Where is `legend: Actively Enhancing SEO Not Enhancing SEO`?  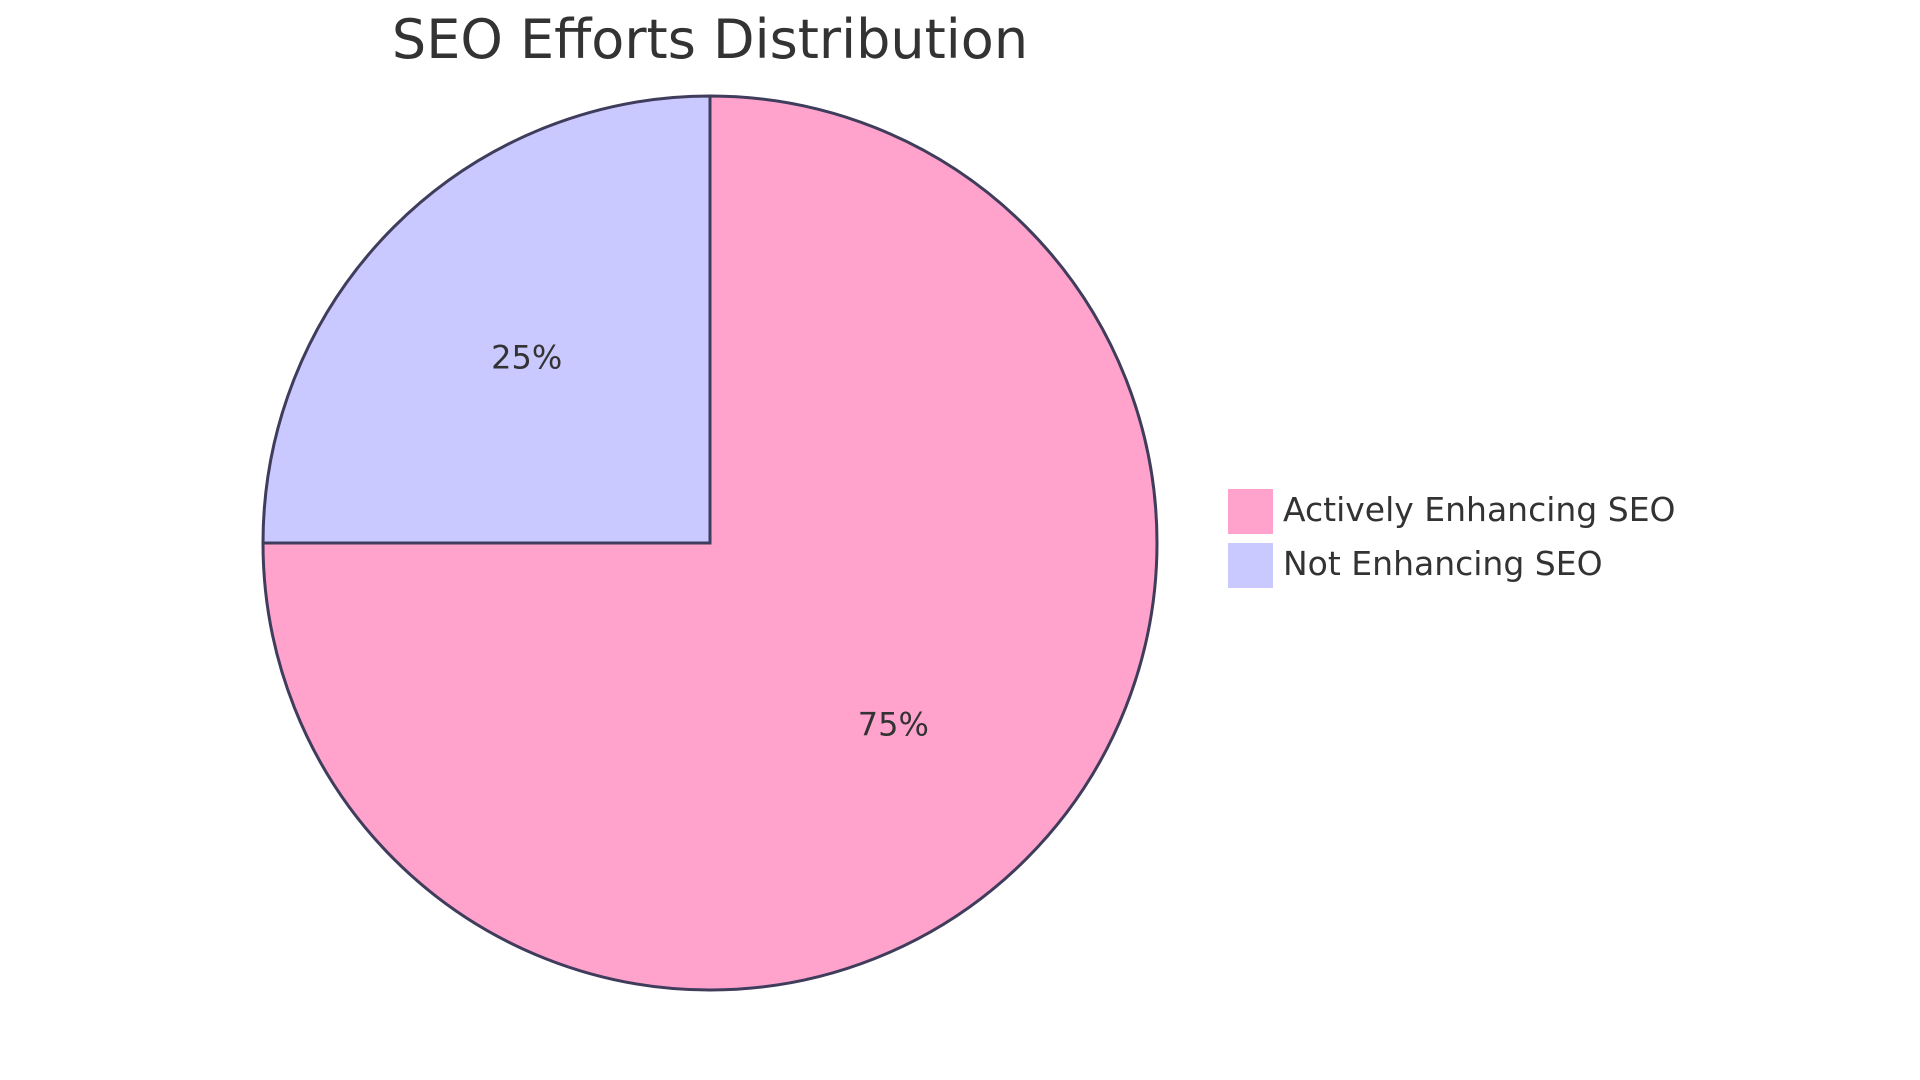 legend: Actively Enhancing SEO Not Enhancing SEO is located at coordinates (1452, 538).